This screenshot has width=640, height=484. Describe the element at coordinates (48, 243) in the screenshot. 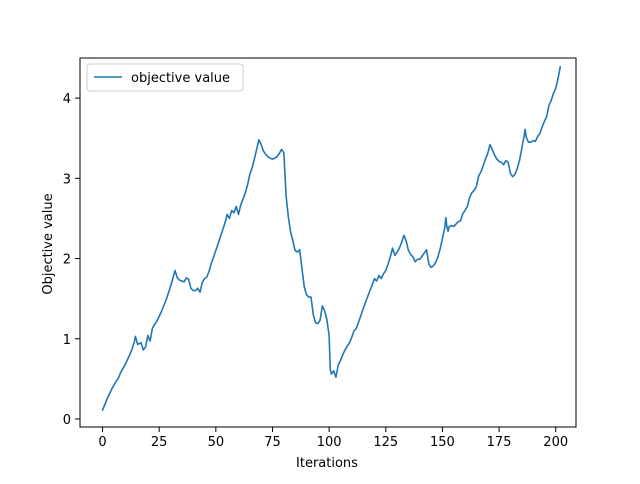

I see `y-axis-label: Objective value` at that location.